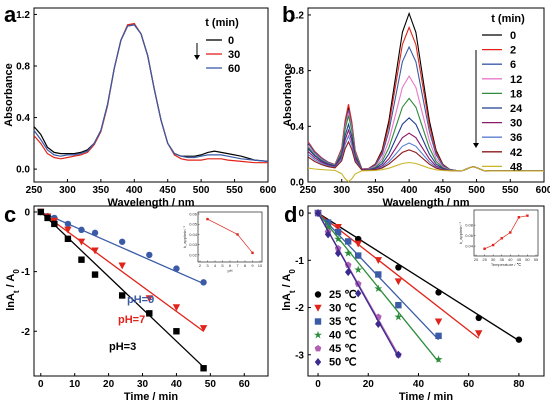  Describe the element at coordinates (516, 94) in the screenshot. I see `legend-label: 18` at that location.